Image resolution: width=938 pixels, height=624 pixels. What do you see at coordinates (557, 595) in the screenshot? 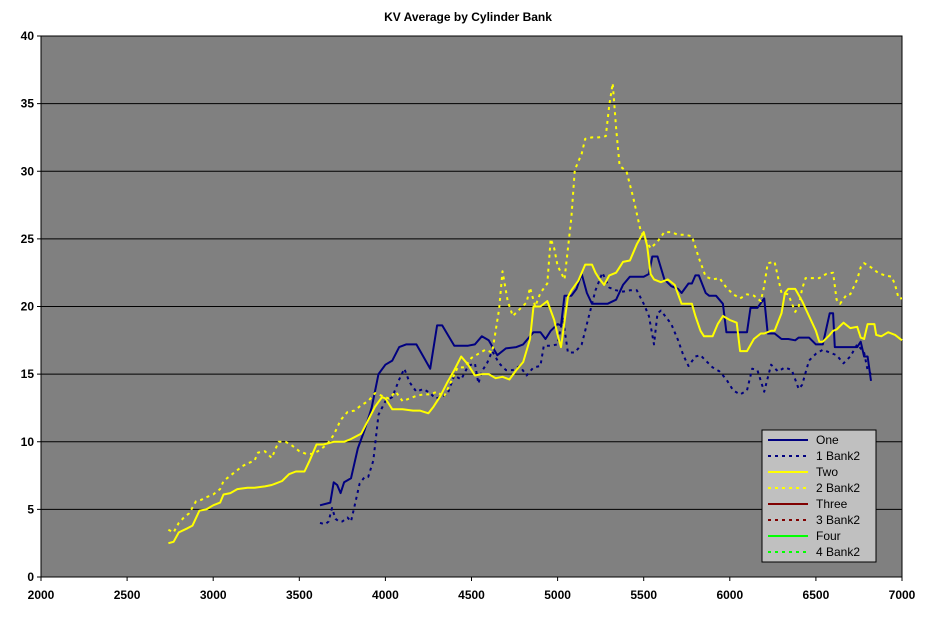
I see `x-tick-label: 5000` at bounding box center [557, 595].